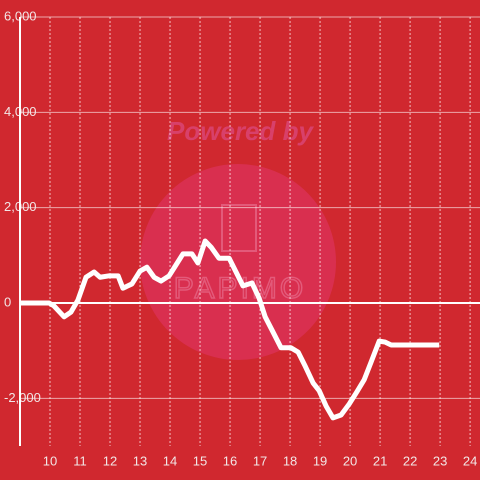 The height and width of the screenshot is (480, 480). I want to click on watermark-icon, so click(239, 228).